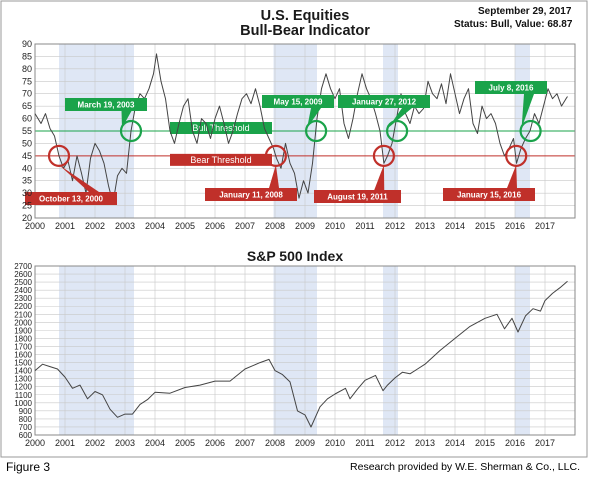 This screenshot has height=481, width=590. What do you see at coordinates (425, 443) in the screenshot?
I see `x-tick-label: 2013` at bounding box center [425, 443].